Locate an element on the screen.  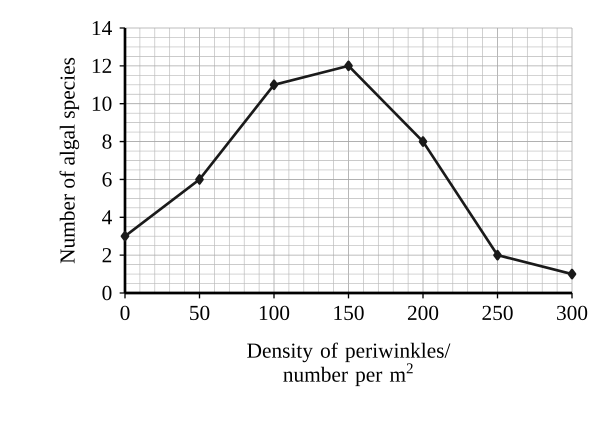
y-tick-label: 2 is located at coordinates (107, 255).